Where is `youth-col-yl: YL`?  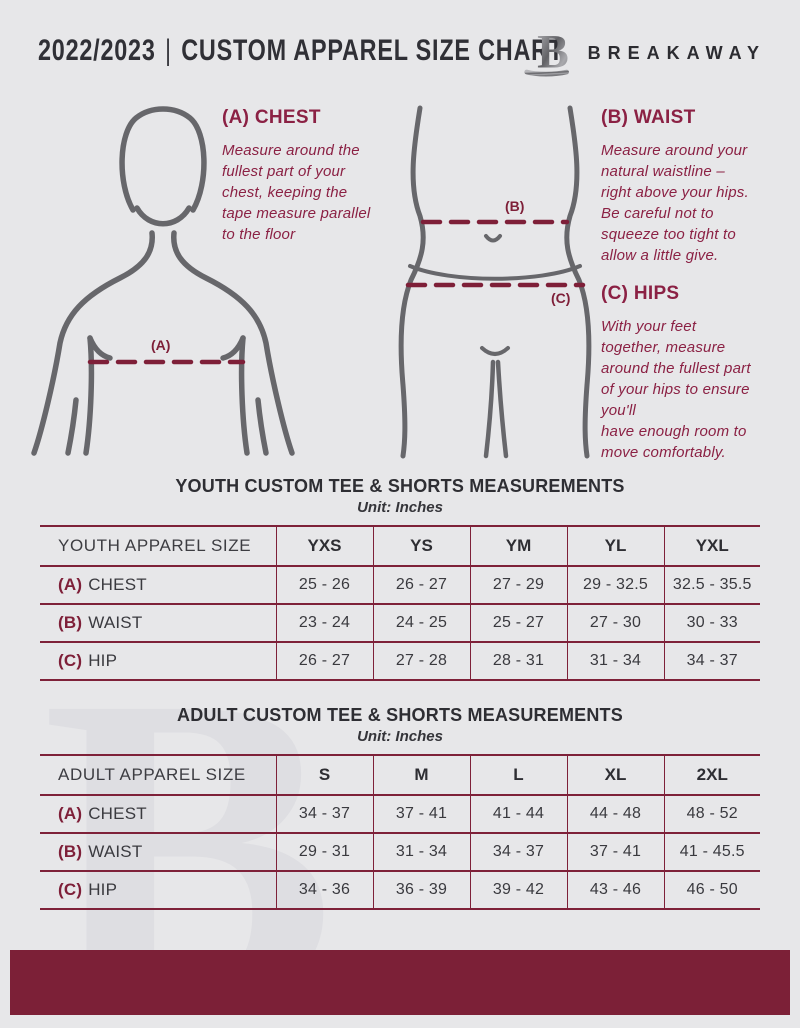
youth-col-yl: YL is located at coordinates (615, 546).